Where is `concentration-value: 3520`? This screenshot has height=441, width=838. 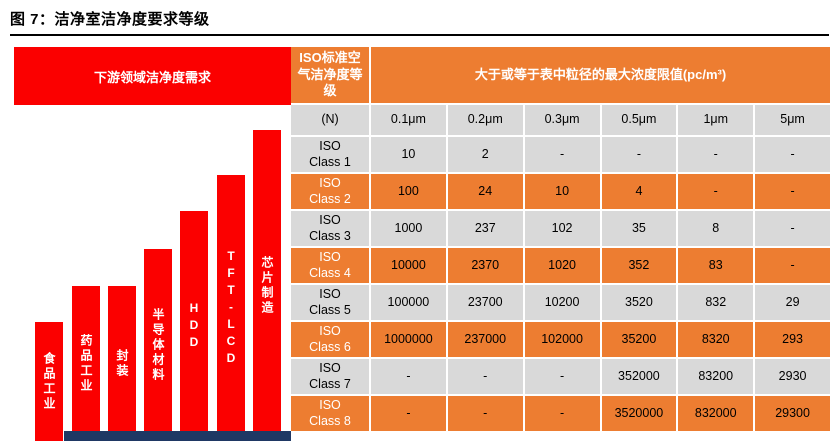 concentration-value: 3520 is located at coordinates (639, 302).